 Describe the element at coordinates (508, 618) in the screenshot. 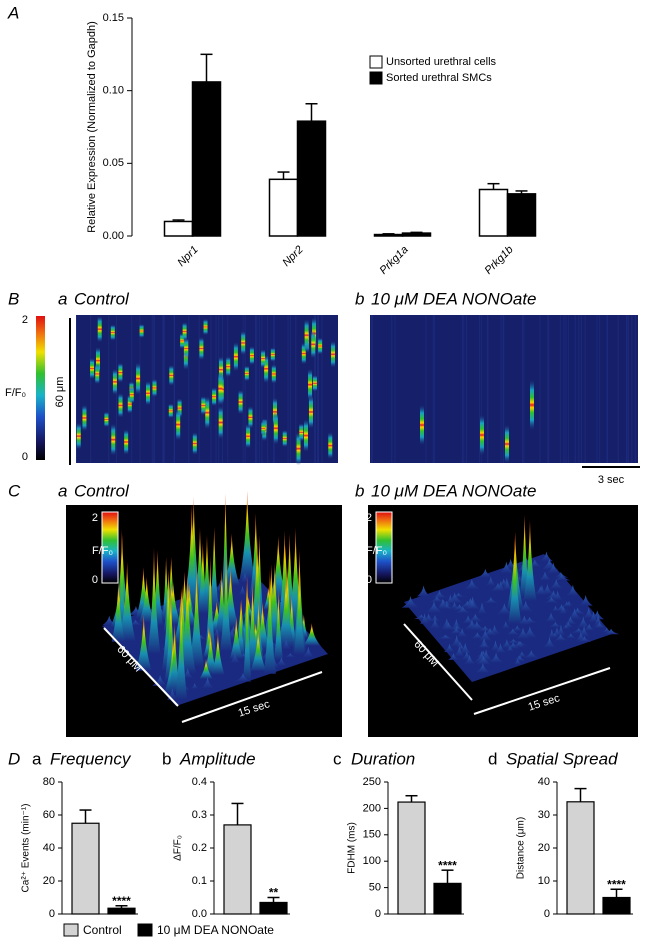

I see `surface-floor` at that location.